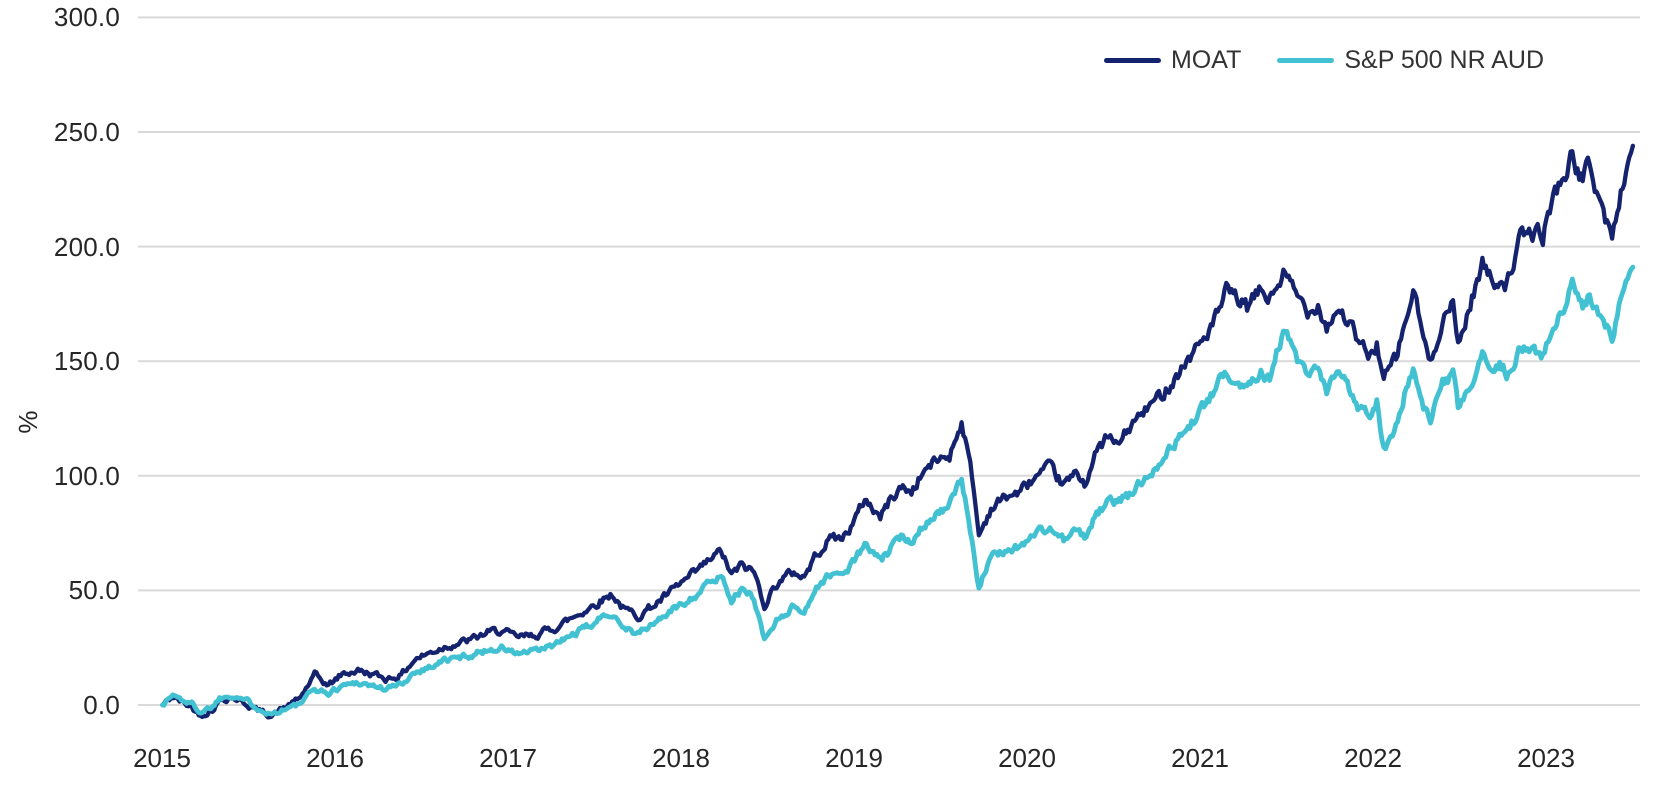  What do you see at coordinates (86, 247) in the screenshot?
I see `y-axis-tick-label: 200.0` at bounding box center [86, 247].